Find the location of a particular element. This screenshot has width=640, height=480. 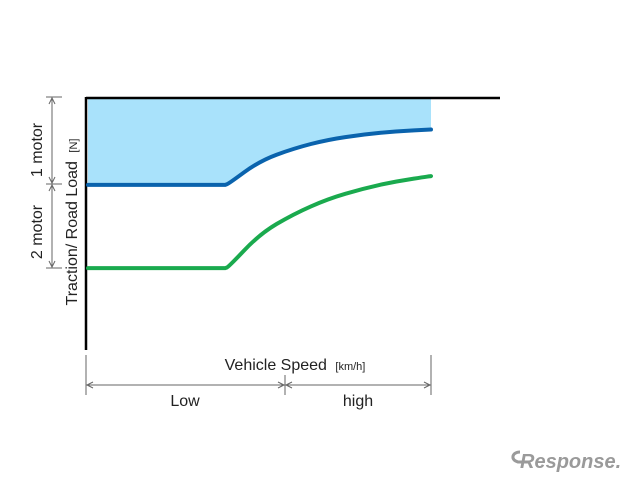

response-logo-swoosh is located at coordinates (519, 457).